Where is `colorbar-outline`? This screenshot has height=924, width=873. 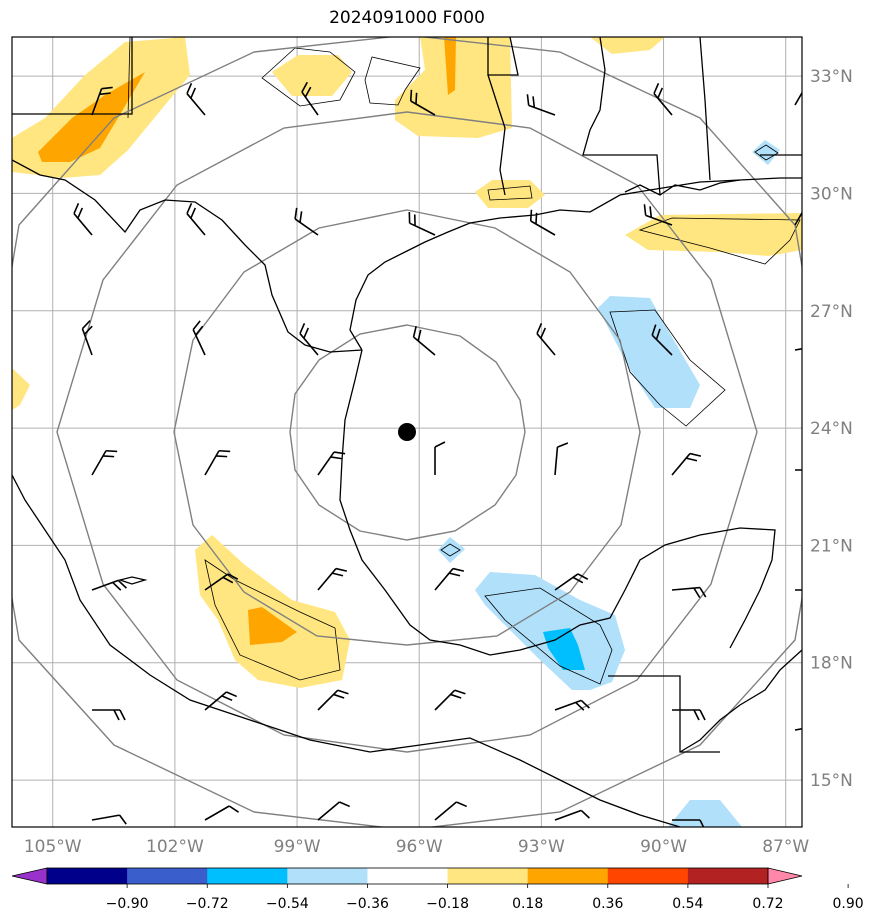 colorbar-outline is located at coordinates (407, 876).